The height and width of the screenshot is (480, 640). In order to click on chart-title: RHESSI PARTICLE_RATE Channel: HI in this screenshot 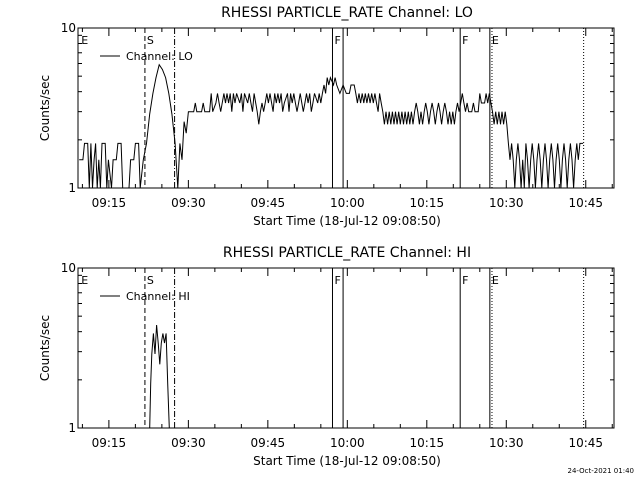, I will do `click(347, 253)`.